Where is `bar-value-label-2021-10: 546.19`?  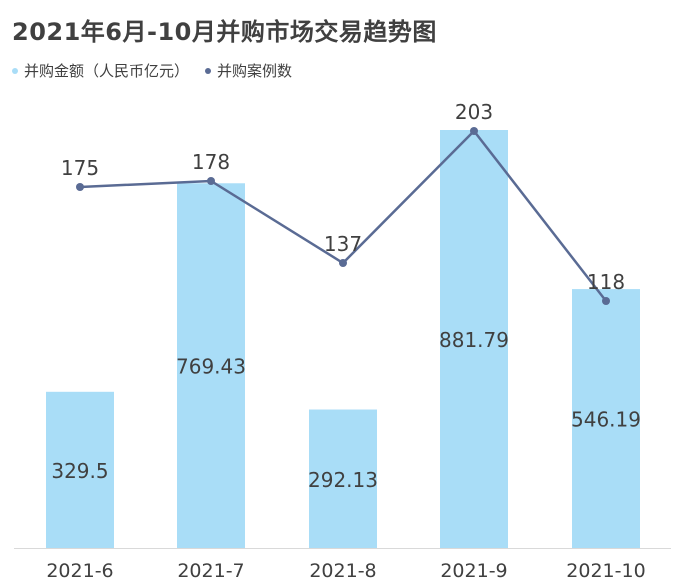 bar-value-label-2021-10: 546.19 is located at coordinates (606, 420).